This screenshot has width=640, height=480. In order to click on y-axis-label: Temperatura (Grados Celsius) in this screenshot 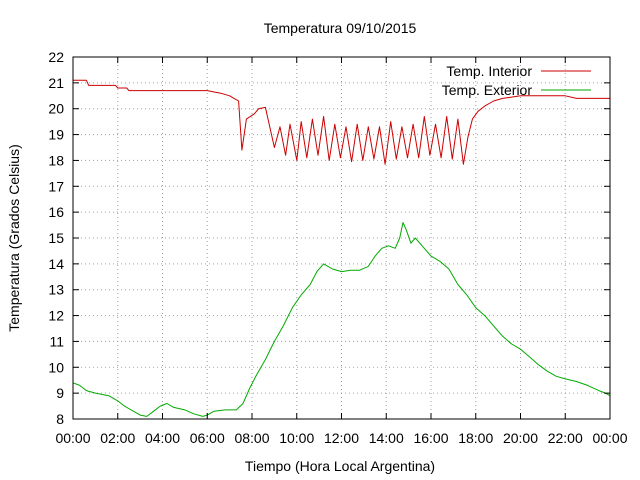, I will do `click(14, 238)`.